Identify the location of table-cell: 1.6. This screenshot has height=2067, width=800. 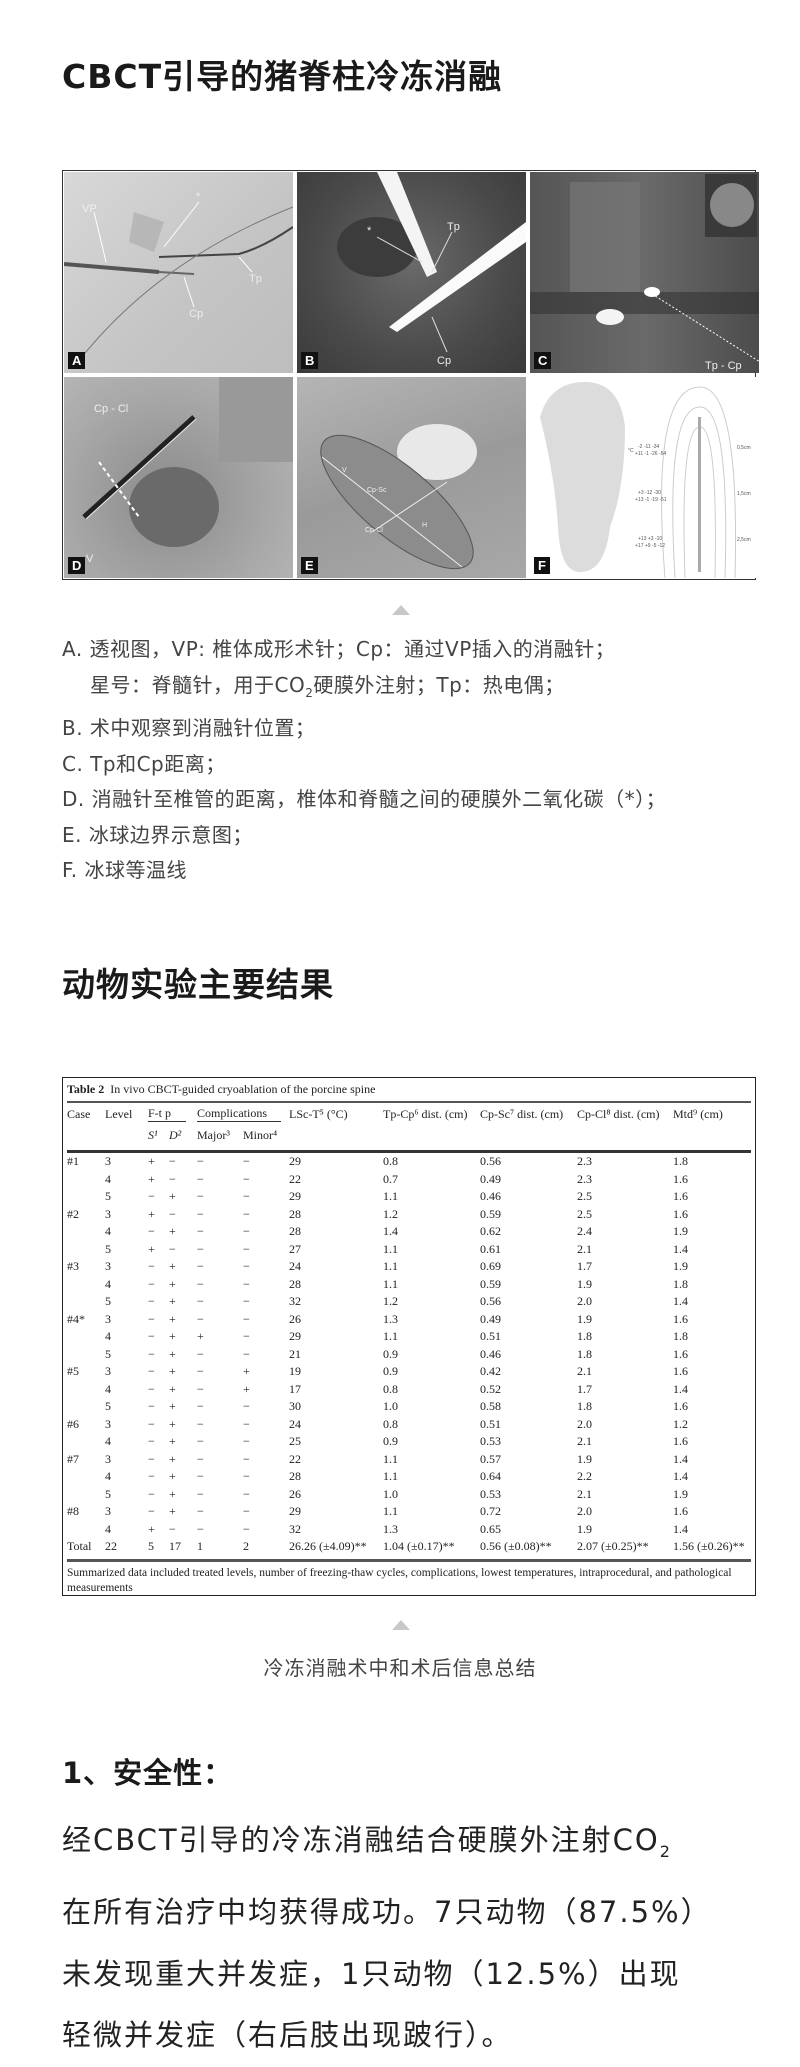
(680, 1371).